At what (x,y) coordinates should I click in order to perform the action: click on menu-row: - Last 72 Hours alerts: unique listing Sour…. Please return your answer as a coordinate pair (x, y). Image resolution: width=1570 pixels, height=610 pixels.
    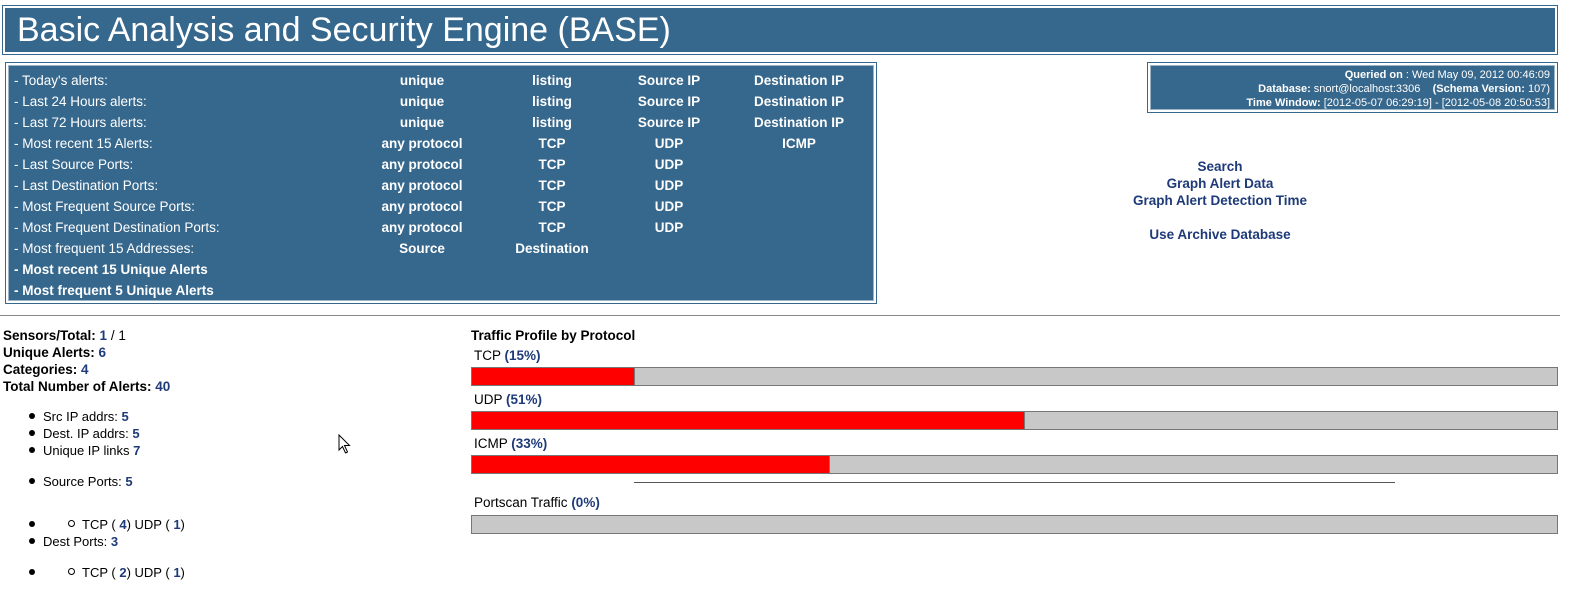
    Looking at the image, I should click on (441, 123).